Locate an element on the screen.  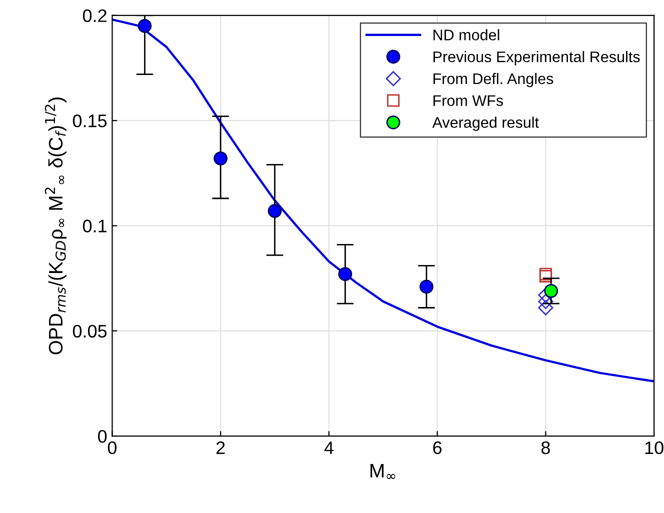
x-tick-label: 2 is located at coordinates (220, 447).